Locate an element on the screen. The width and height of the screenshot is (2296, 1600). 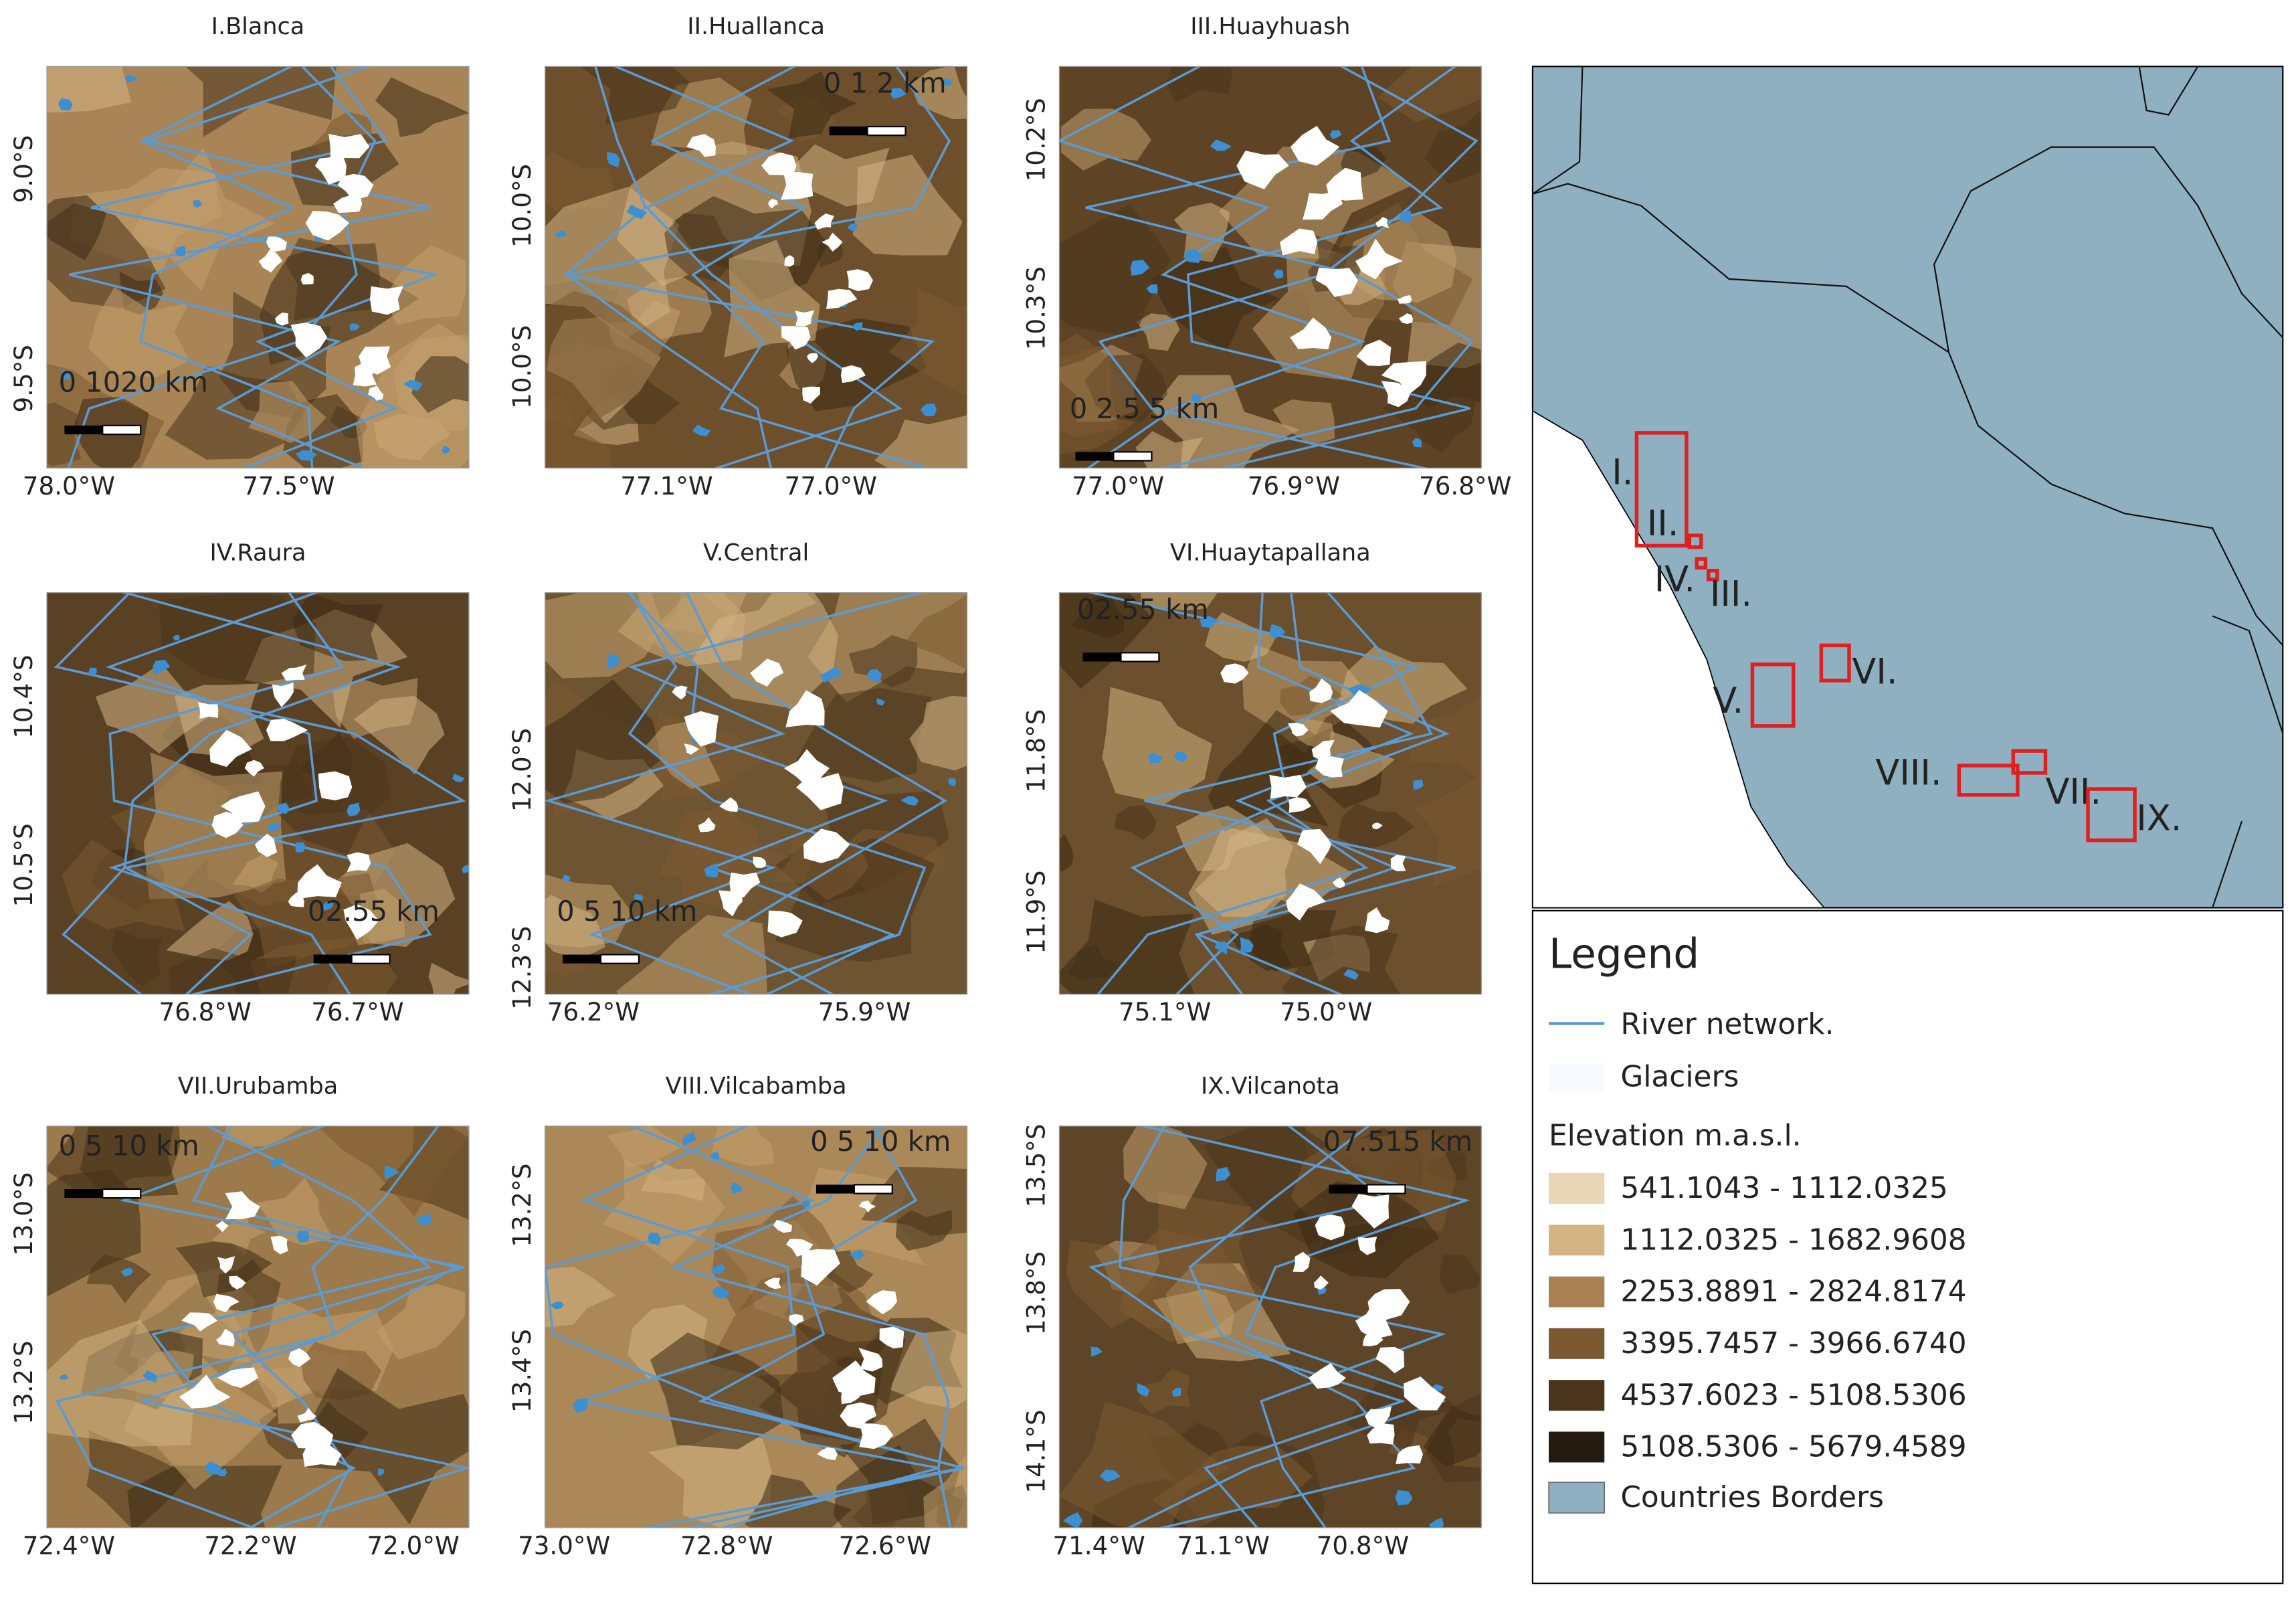
lon-label: 77.0°W is located at coordinates (831, 486).